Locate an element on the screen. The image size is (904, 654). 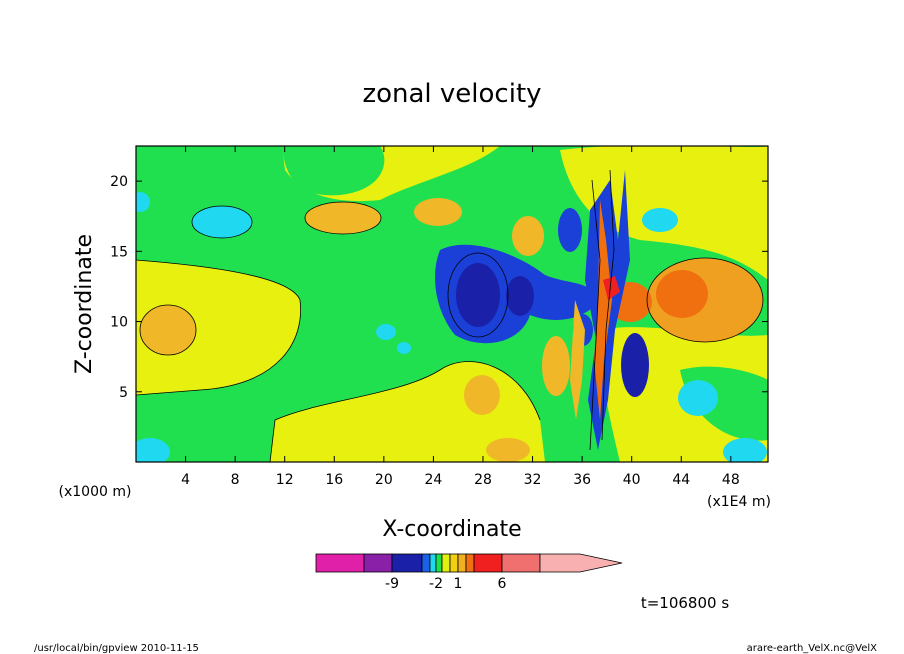
contour-orange-lower-center is located at coordinates (556, 366).